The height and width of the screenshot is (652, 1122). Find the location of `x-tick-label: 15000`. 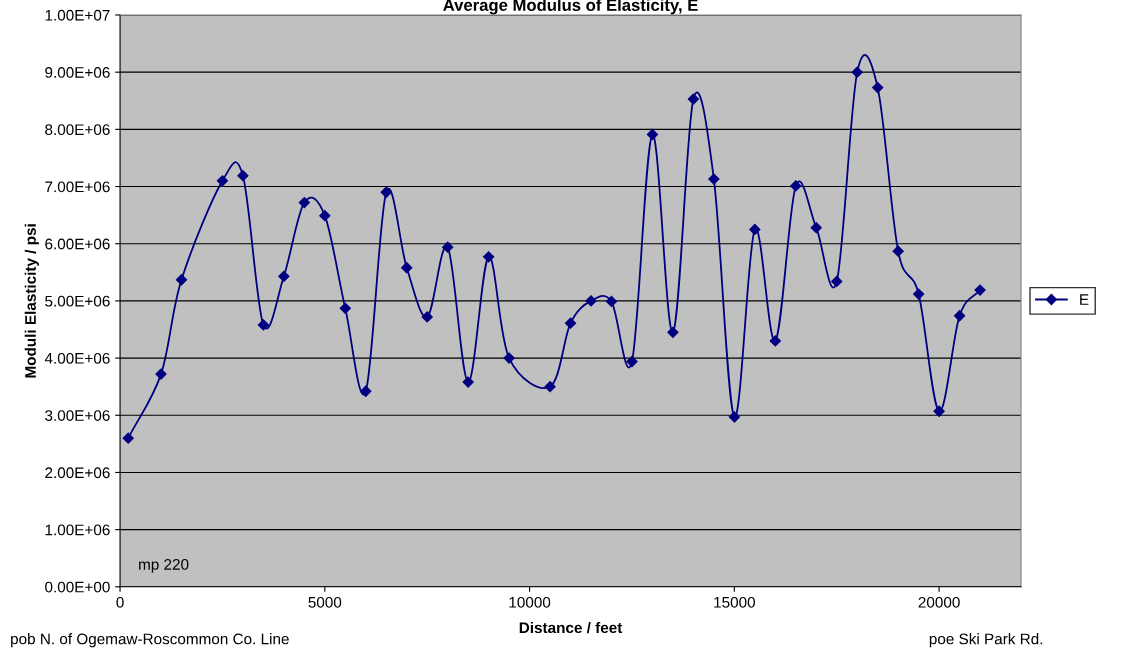

x-tick-label: 15000 is located at coordinates (734, 602).